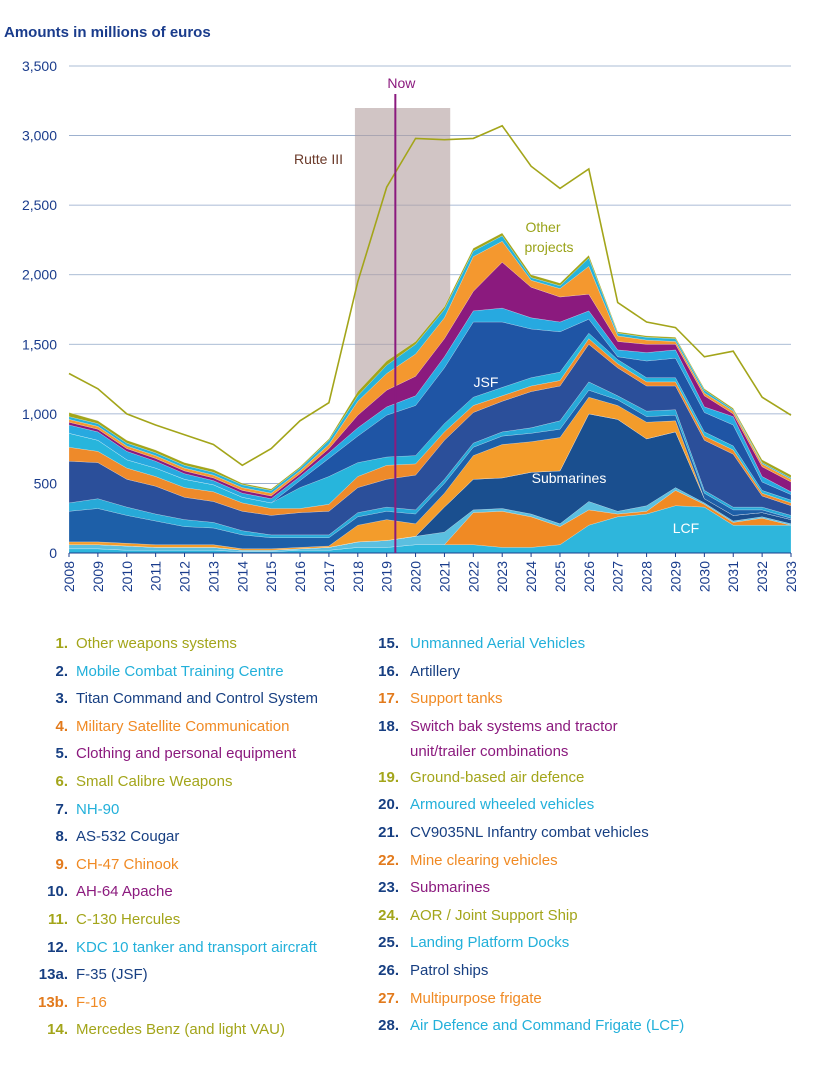 The image size is (830, 1075). Describe the element at coordinates (53, 553) in the screenshot. I see `y-tick-label: 0` at that location.